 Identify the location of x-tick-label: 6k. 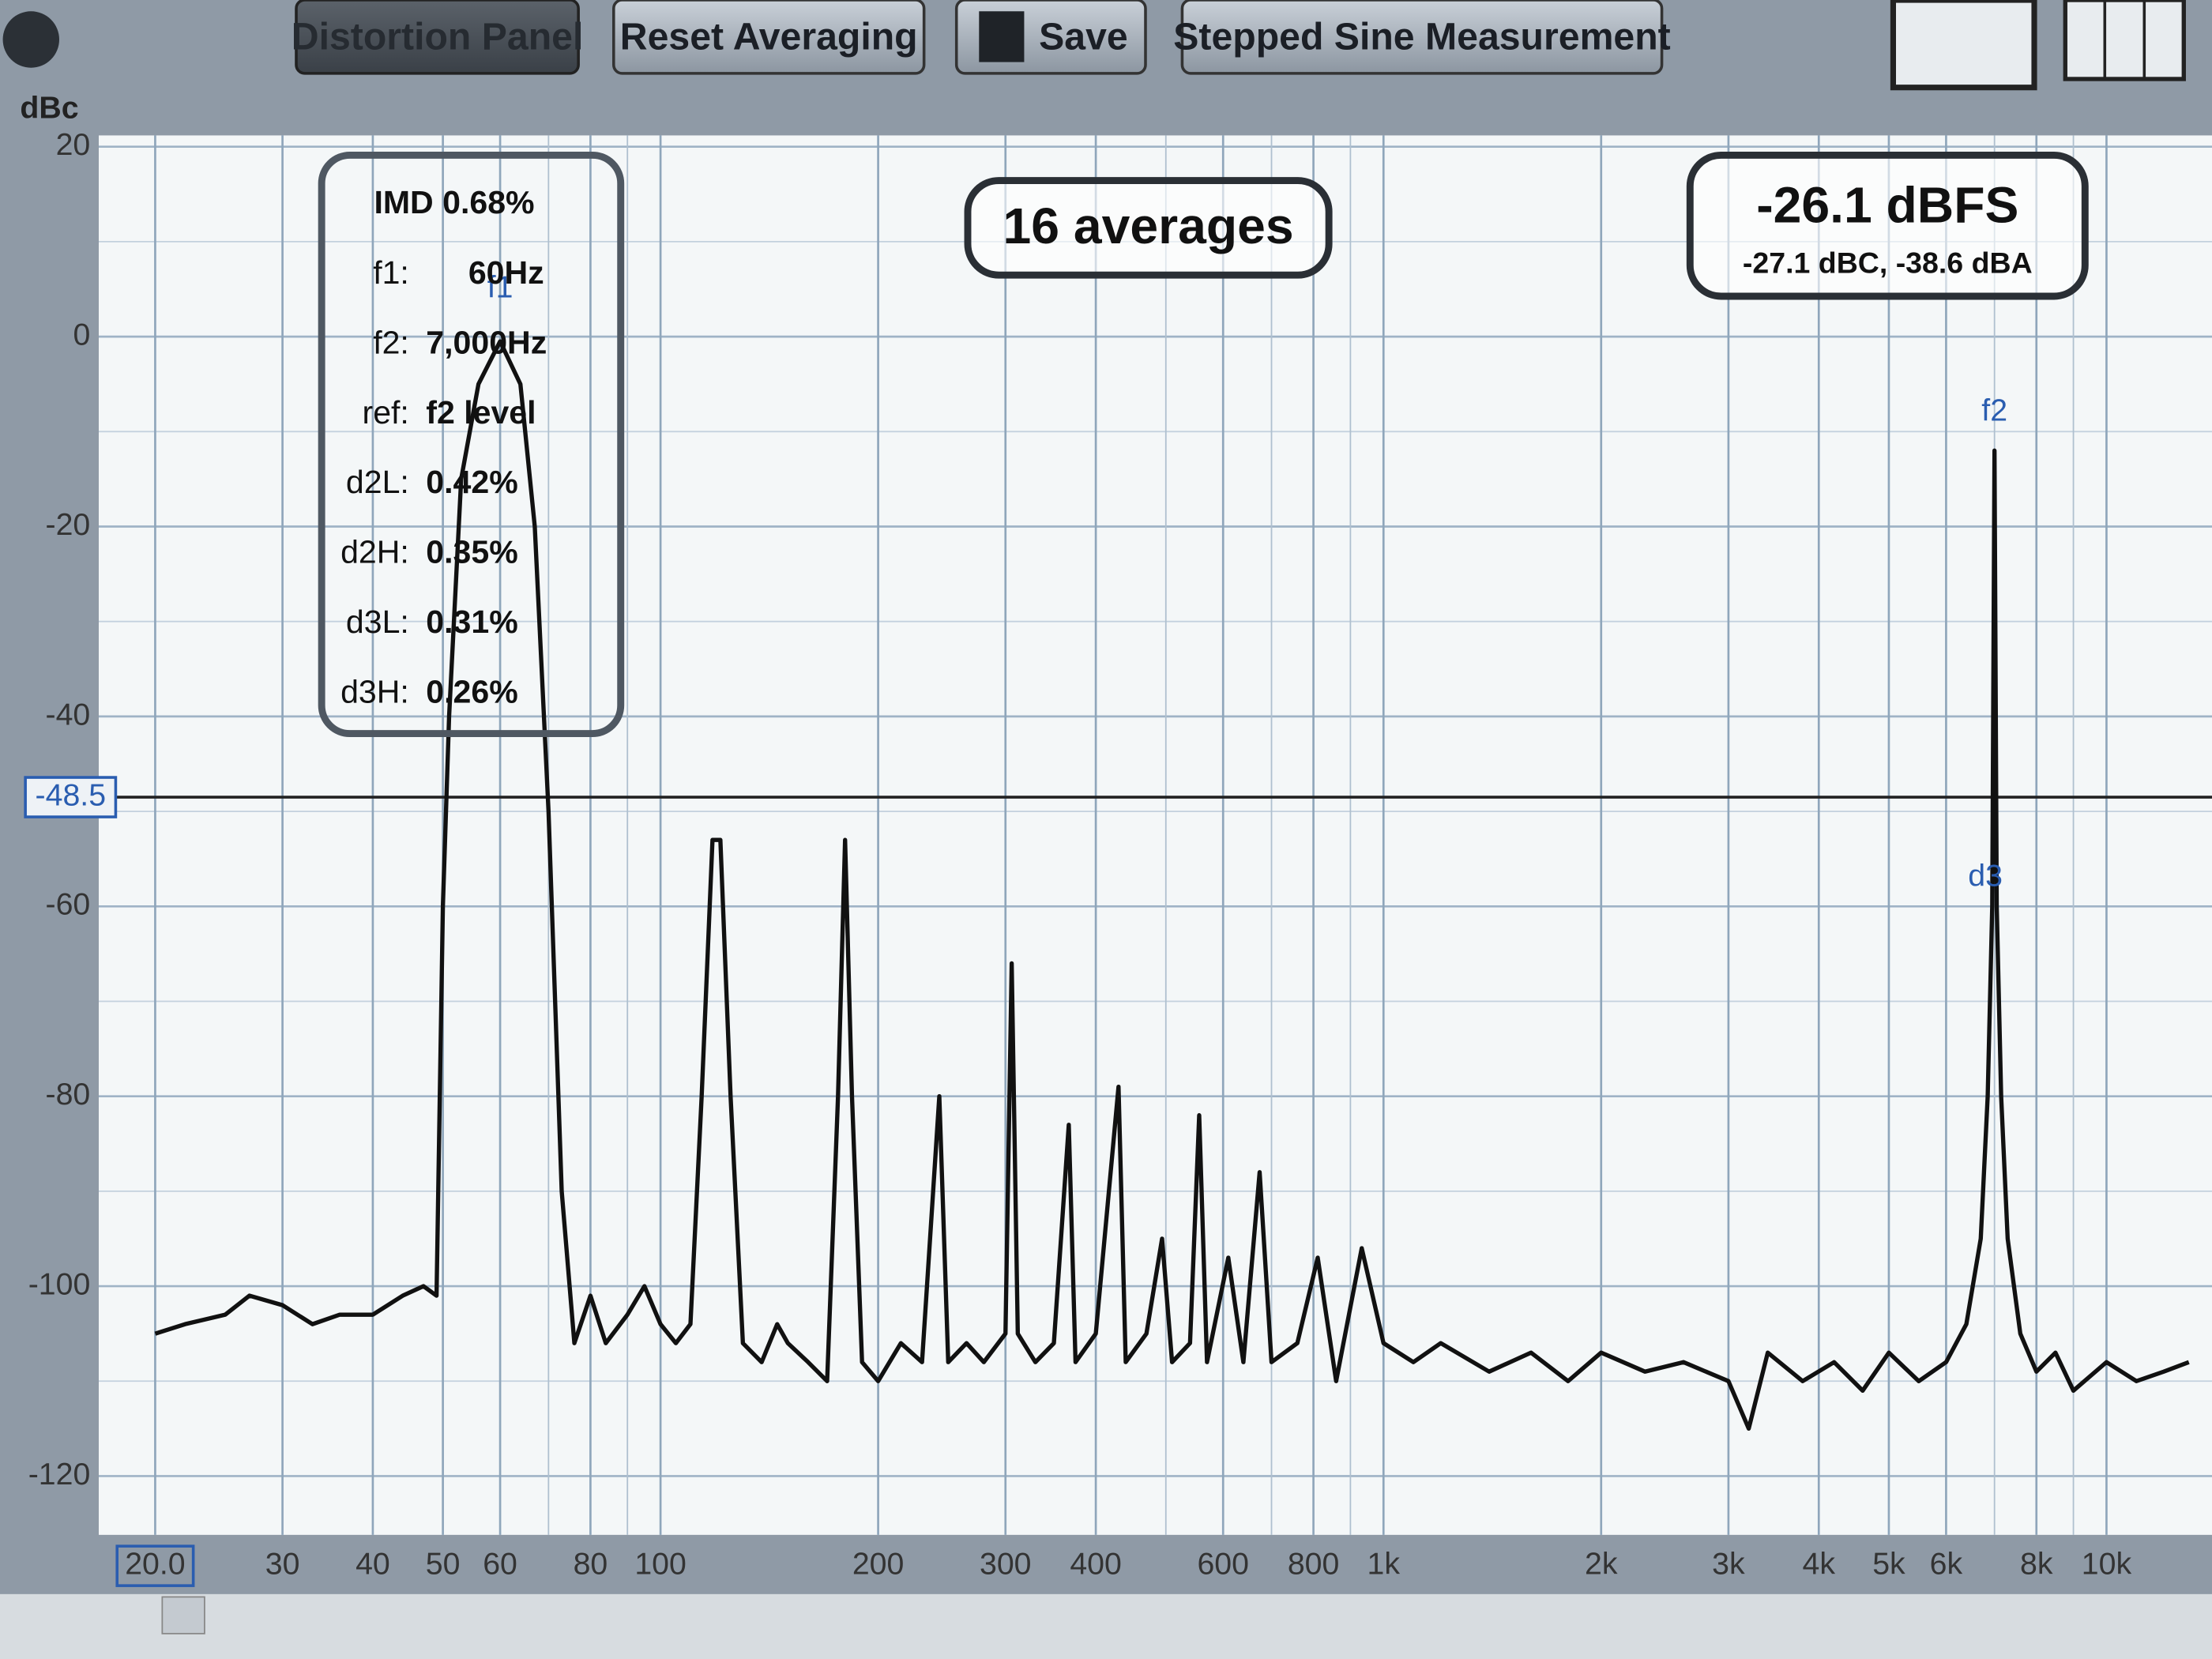
(1947, 1565).